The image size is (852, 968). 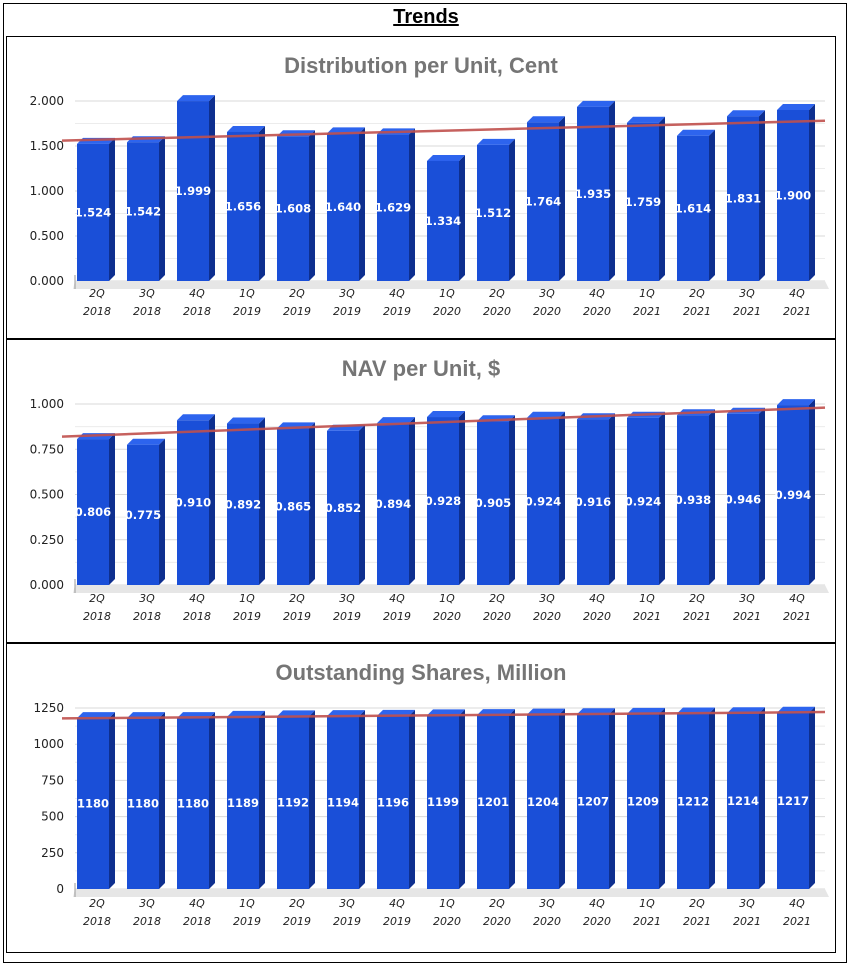 I want to click on data-label: 1209, so click(x=643, y=801).